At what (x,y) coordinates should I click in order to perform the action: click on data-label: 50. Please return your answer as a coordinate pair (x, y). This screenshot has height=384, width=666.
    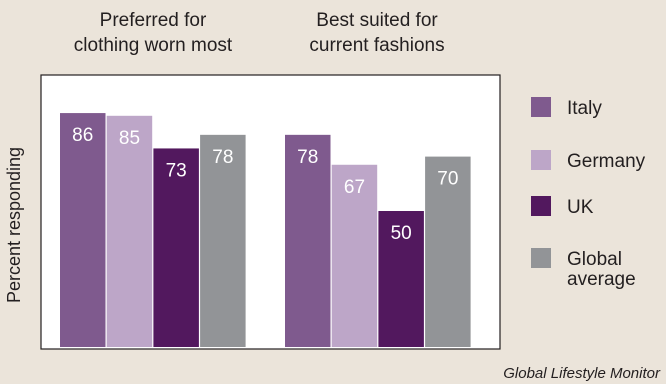
    Looking at the image, I should click on (401, 233).